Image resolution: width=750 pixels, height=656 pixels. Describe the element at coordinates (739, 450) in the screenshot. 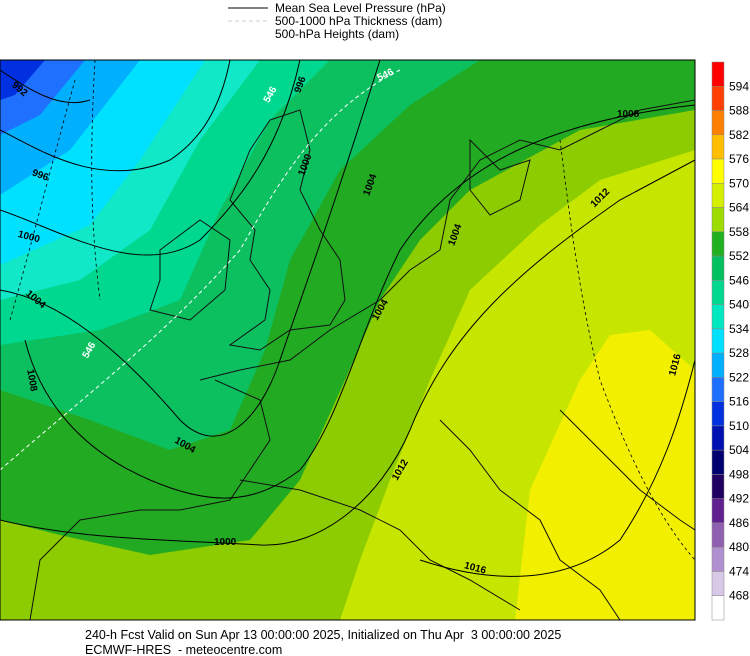

I see `colorbar-label: 504` at that location.